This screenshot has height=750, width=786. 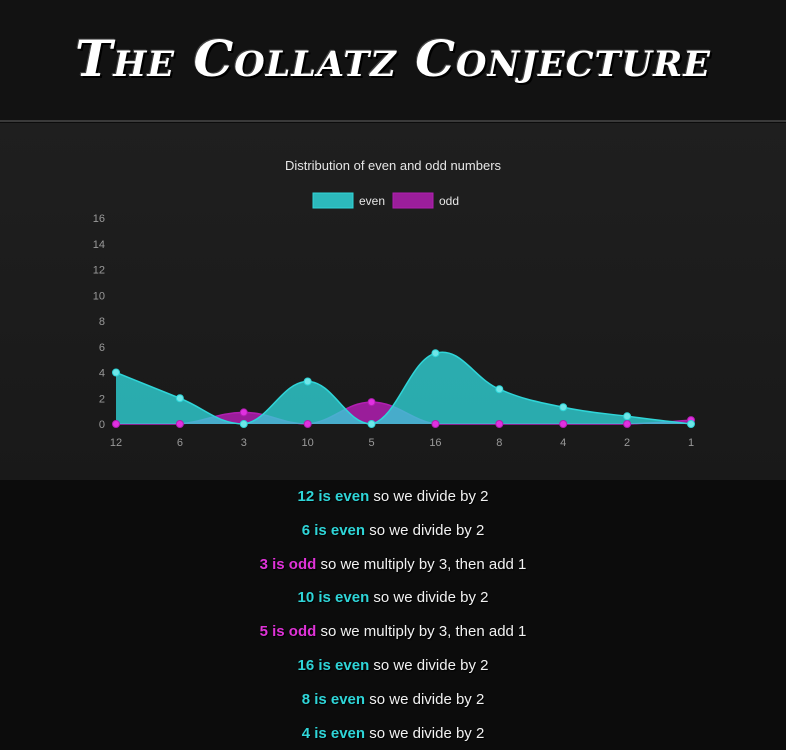 What do you see at coordinates (116, 443) in the screenshot?
I see `x-tick-label: 12` at bounding box center [116, 443].